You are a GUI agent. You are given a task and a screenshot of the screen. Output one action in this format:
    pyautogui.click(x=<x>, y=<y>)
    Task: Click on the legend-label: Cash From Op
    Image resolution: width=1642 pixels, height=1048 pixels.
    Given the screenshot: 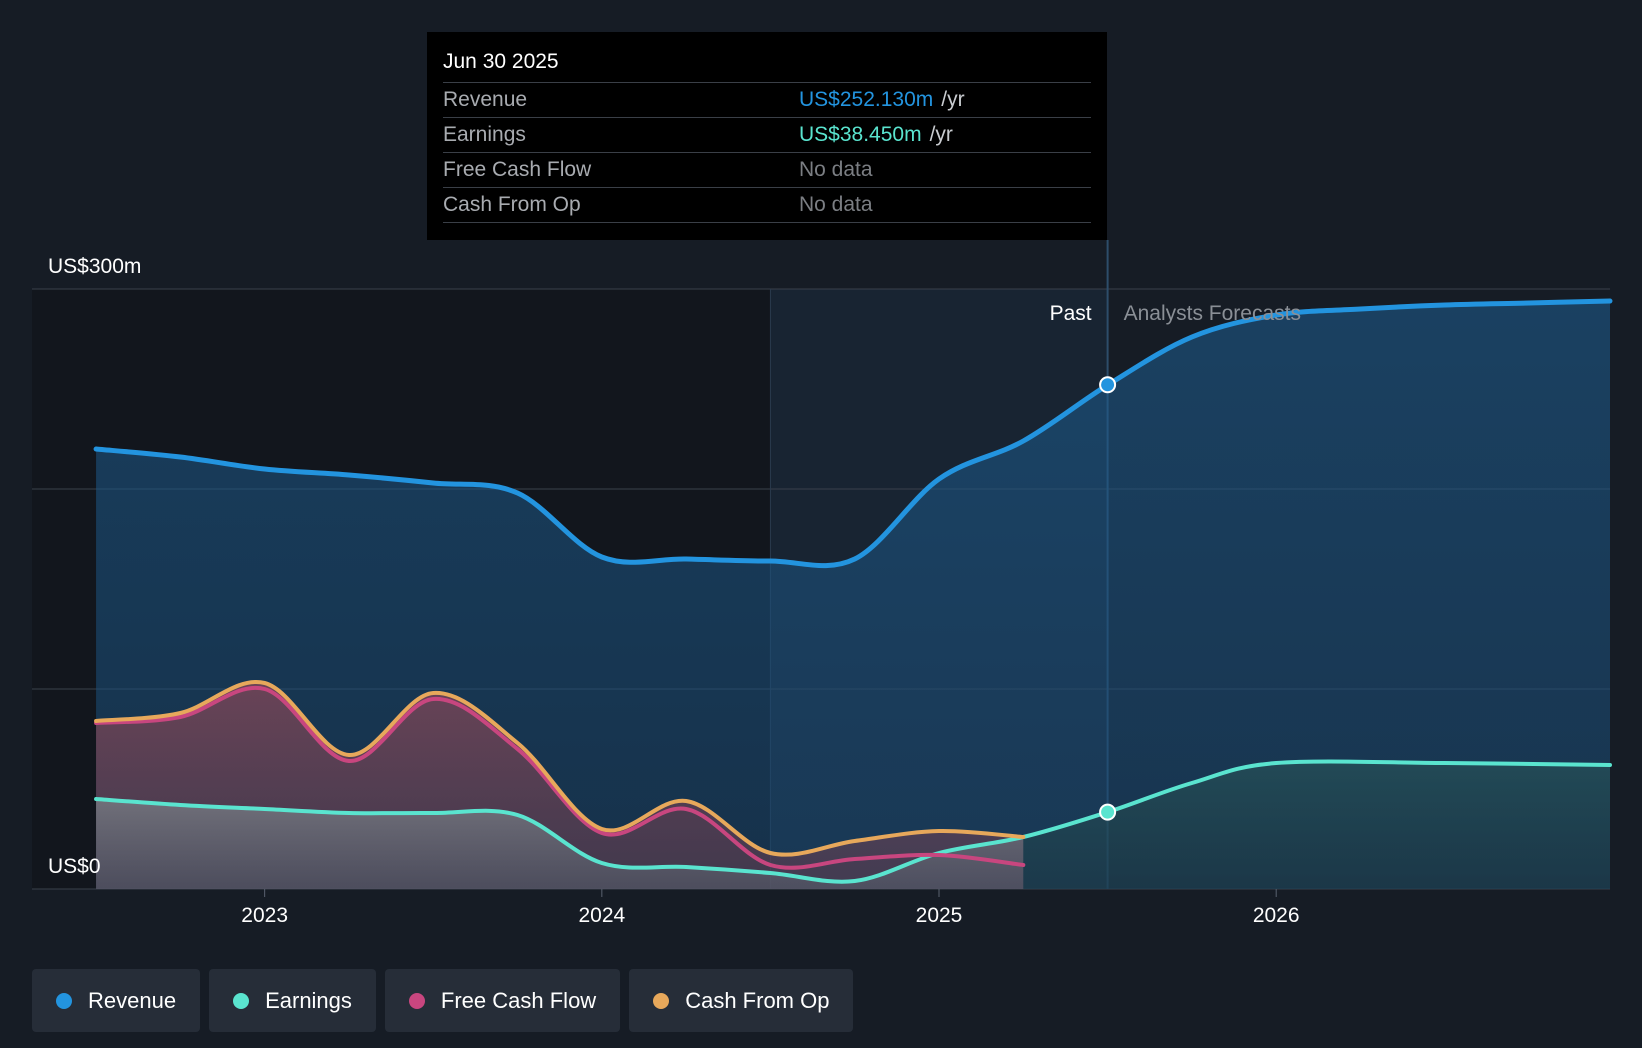 What is the action you would take?
    pyautogui.click(x=757, y=1000)
    